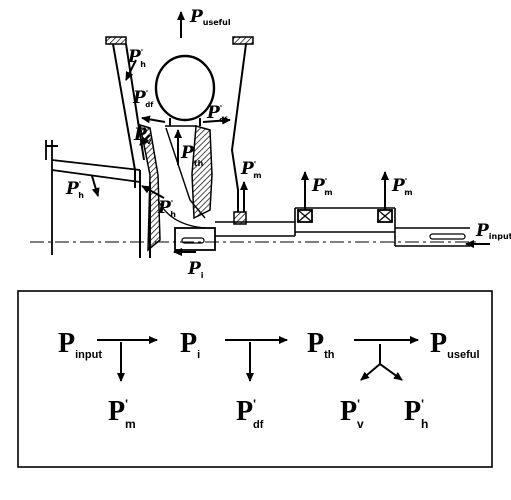  Describe the element at coordinates (240, 218) in the screenshot. I see `seal-box` at that location.